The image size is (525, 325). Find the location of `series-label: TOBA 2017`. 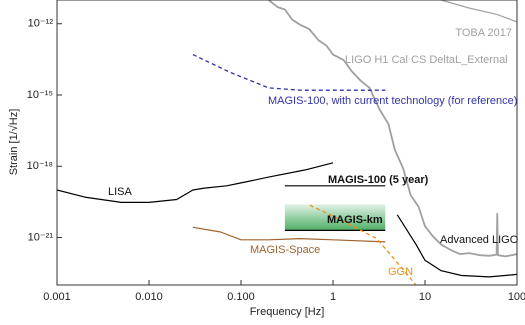

series-label: TOBA 2017 is located at coordinates (483, 33).